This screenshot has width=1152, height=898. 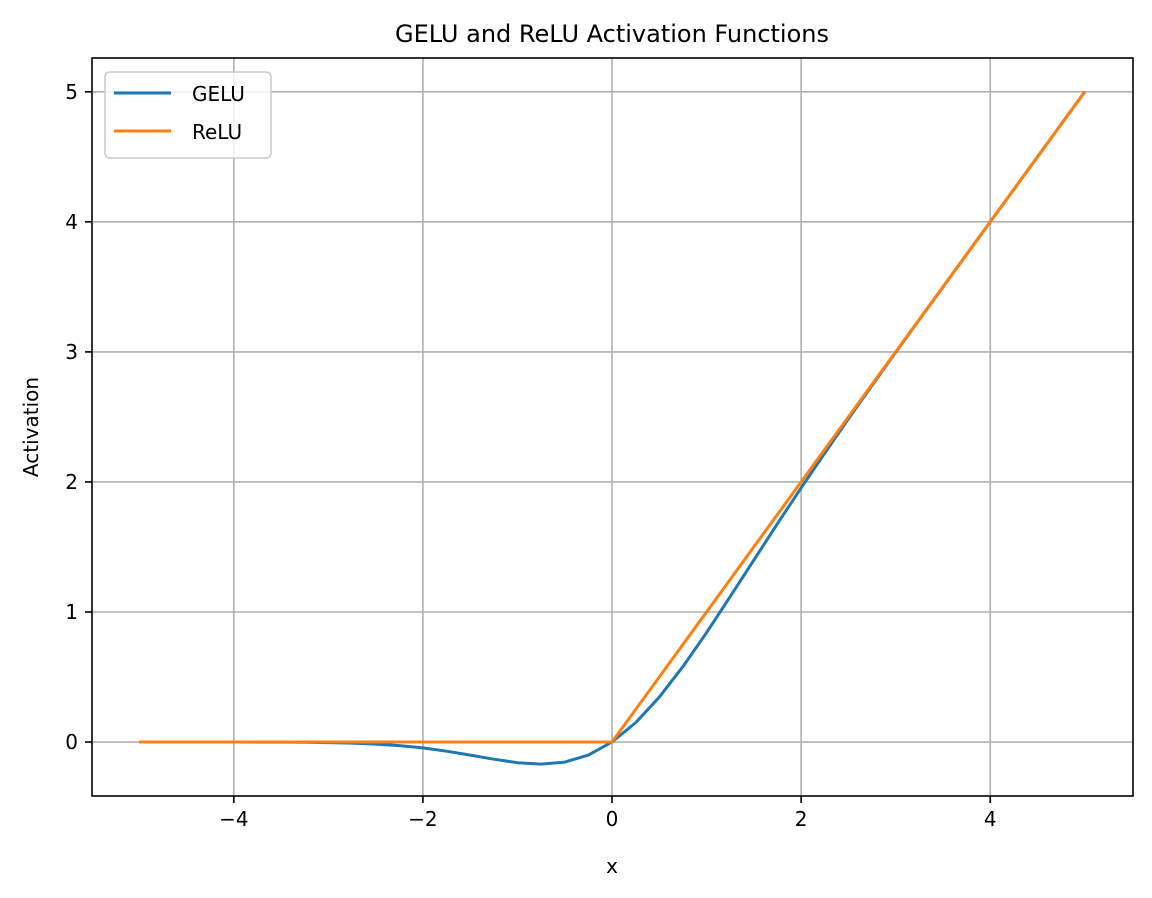 I want to click on legend-label-relu: ReLU, so click(x=217, y=132).